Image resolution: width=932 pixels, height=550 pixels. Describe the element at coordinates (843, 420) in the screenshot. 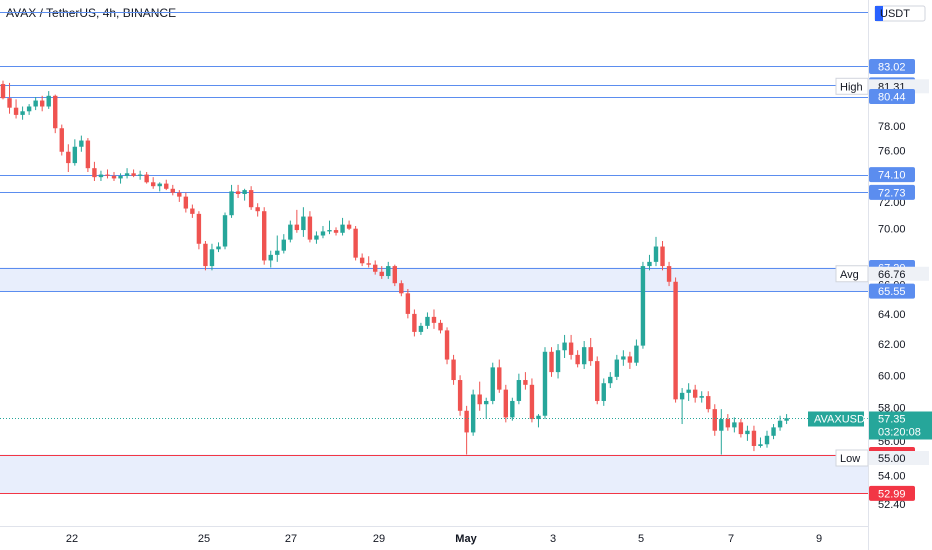

I see `symbol-tag: AVAXUSDT` at that location.